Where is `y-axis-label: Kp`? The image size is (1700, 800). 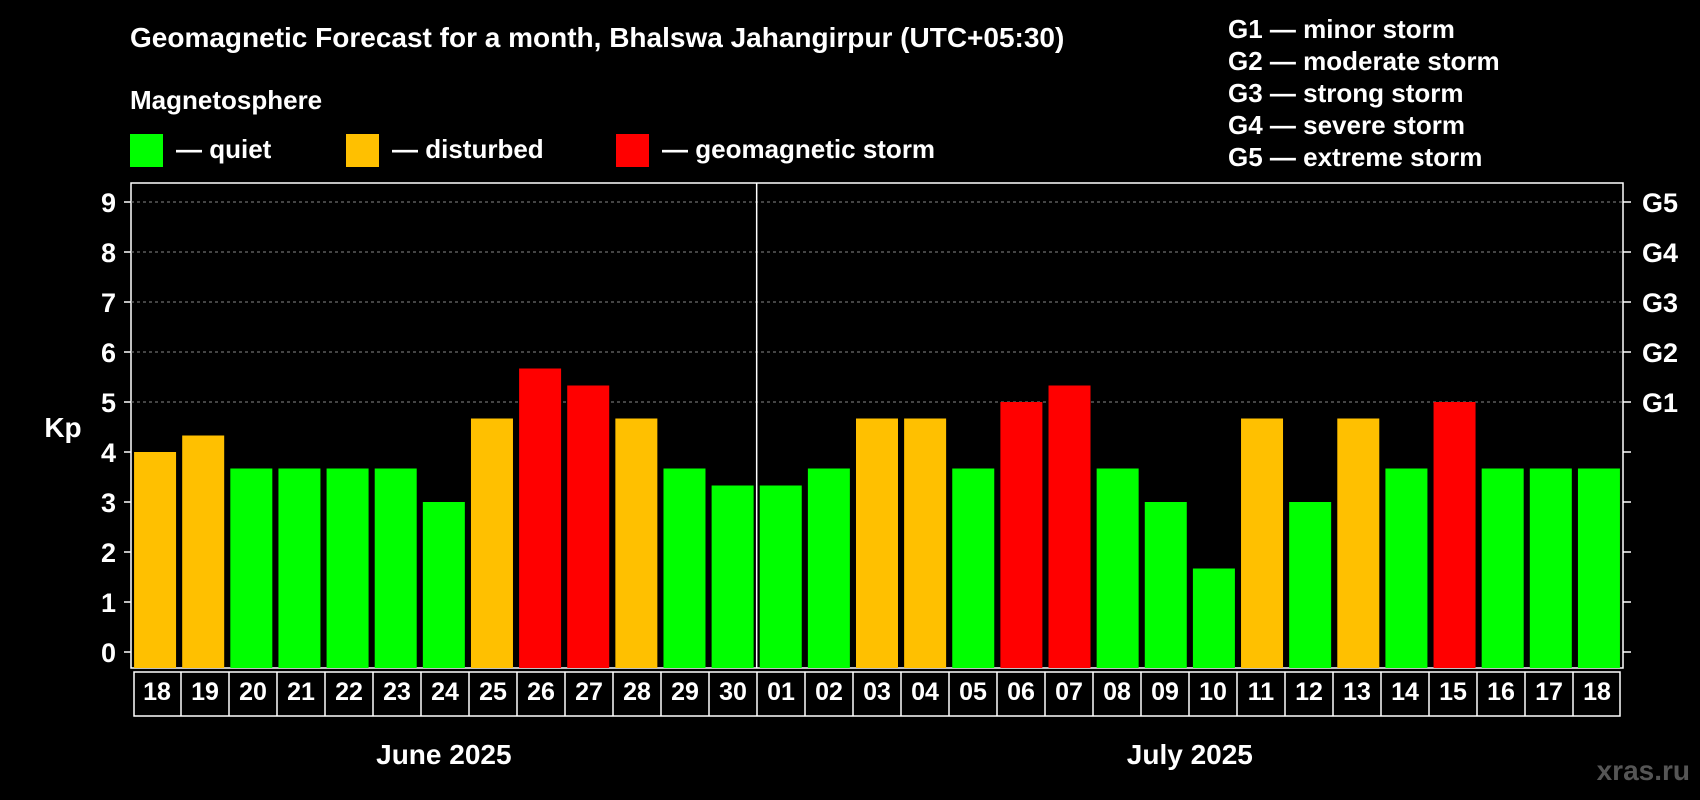
y-axis-label: Kp is located at coordinates (62, 427).